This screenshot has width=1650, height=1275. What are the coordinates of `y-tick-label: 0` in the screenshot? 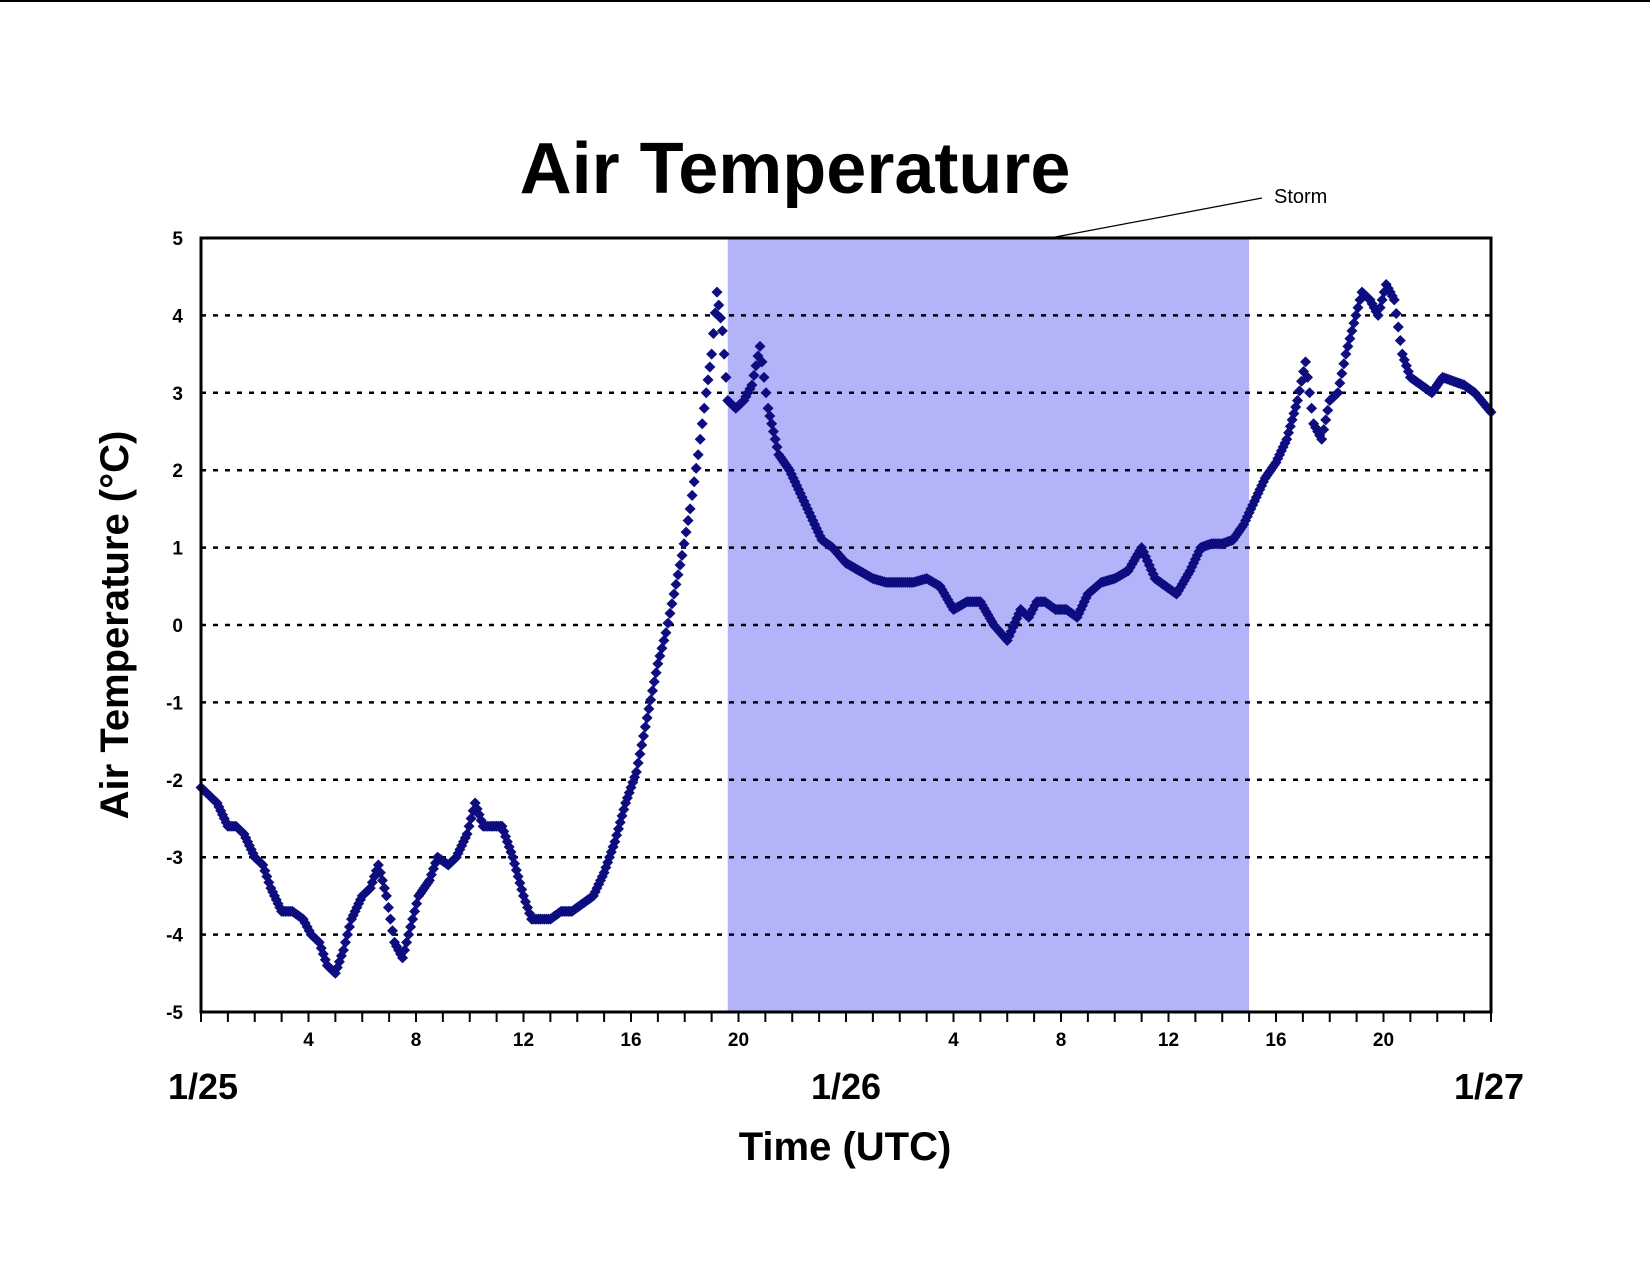 It's located at (177, 626).